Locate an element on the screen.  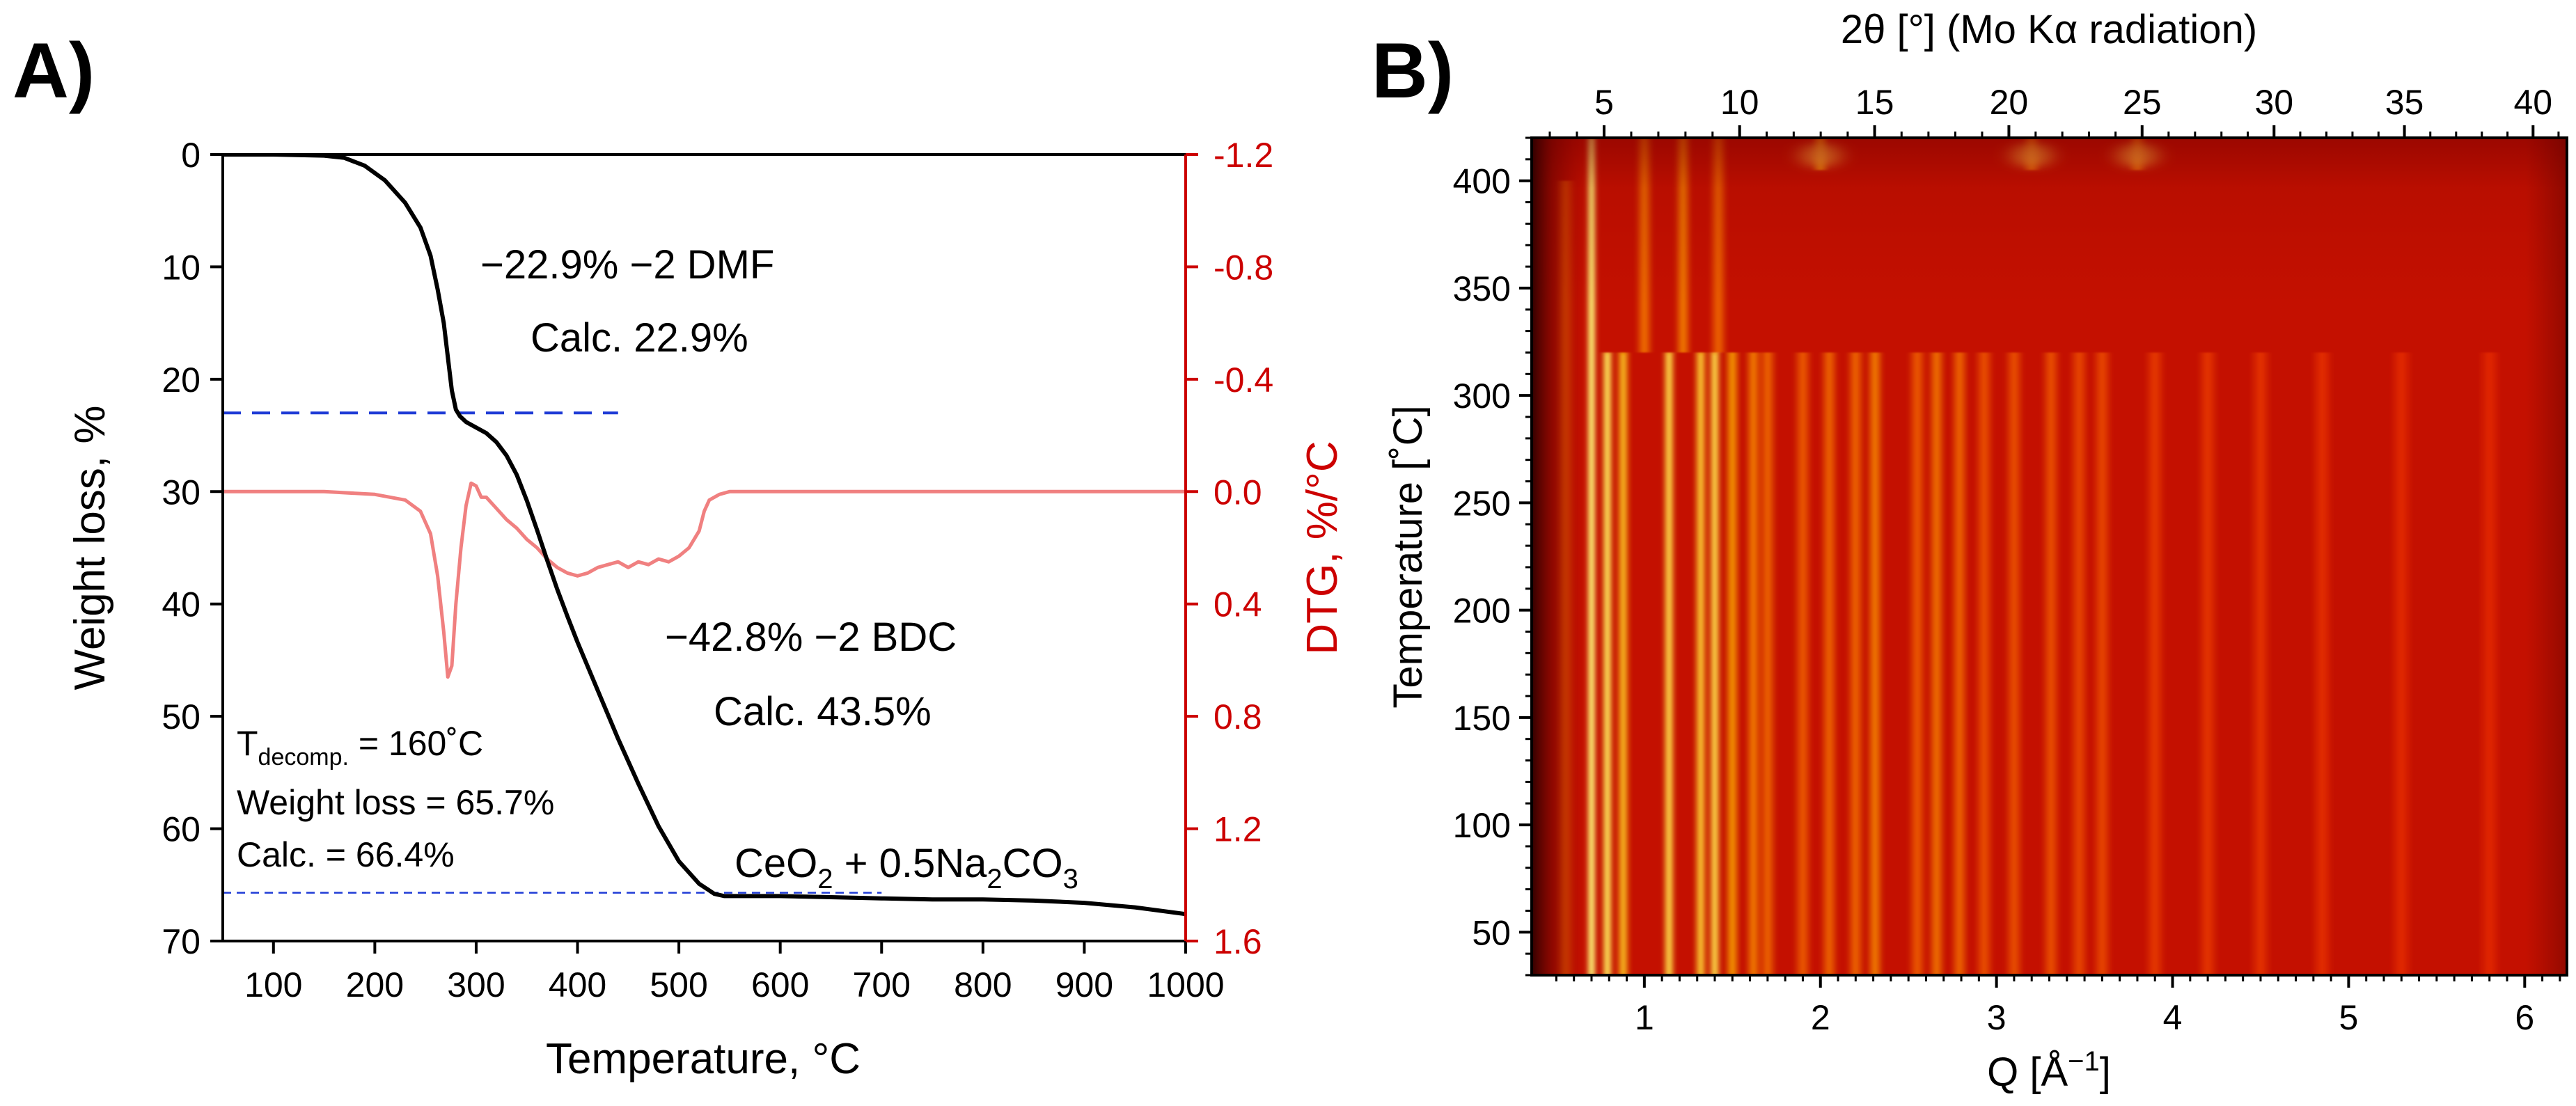
two-theta-tick-label: 30 is located at coordinates (2273, 102).